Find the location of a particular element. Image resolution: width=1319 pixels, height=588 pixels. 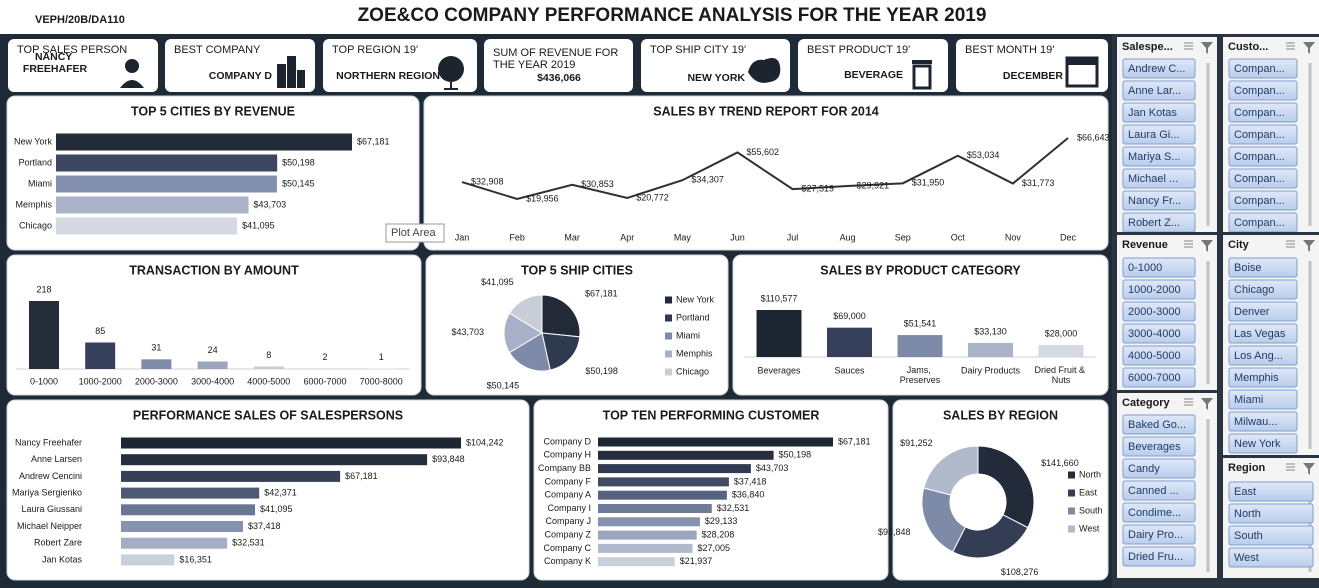

slicer-button-label: Las Vegas is located at coordinates (1260, 334).